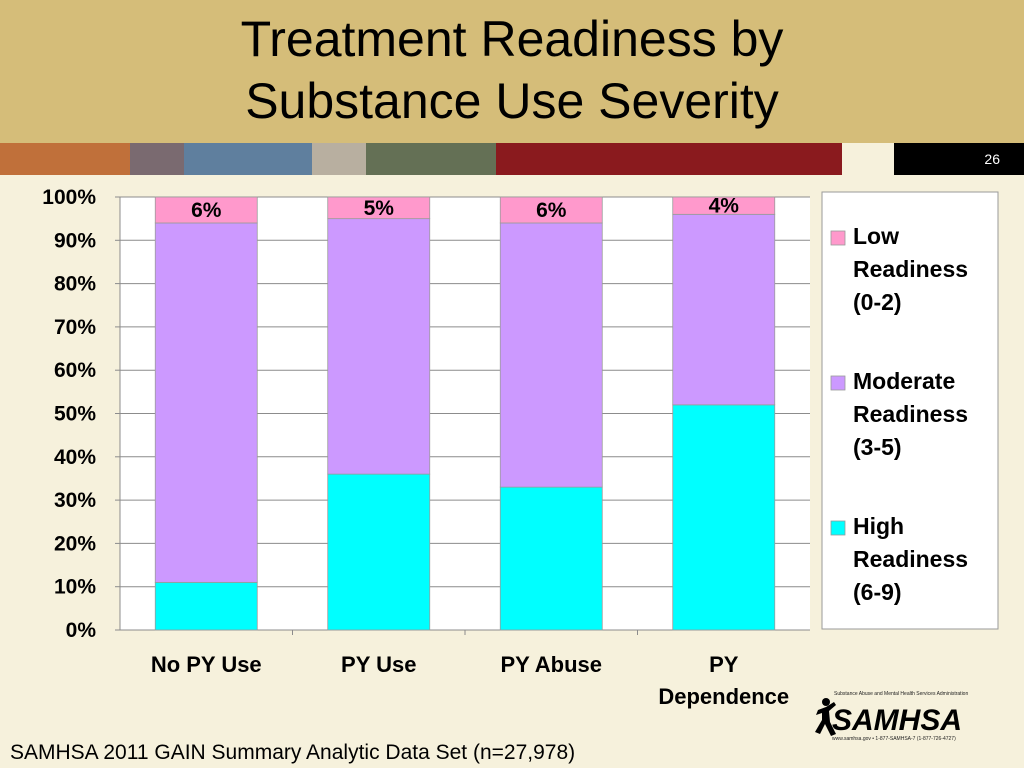 This screenshot has width=1024, height=768. What do you see at coordinates (75, 414) in the screenshot?
I see `y-tick-label: 50%` at bounding box center [75, 414].